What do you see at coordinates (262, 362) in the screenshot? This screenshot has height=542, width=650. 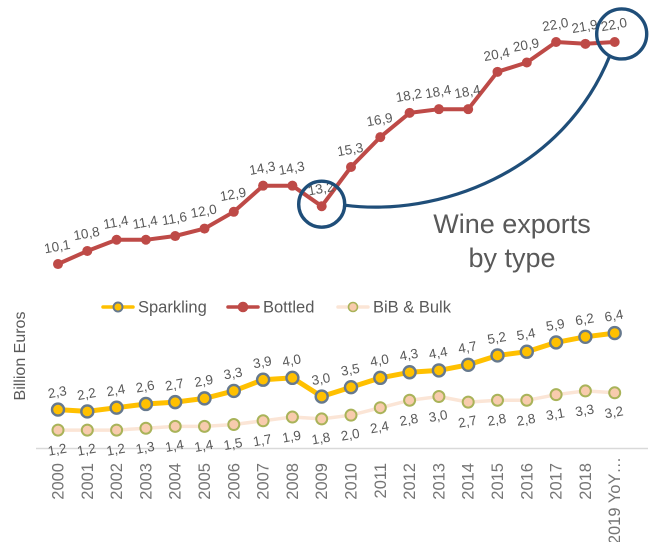 I see `sparkling-value-label: 3,9` at bounding box center [262, 362].